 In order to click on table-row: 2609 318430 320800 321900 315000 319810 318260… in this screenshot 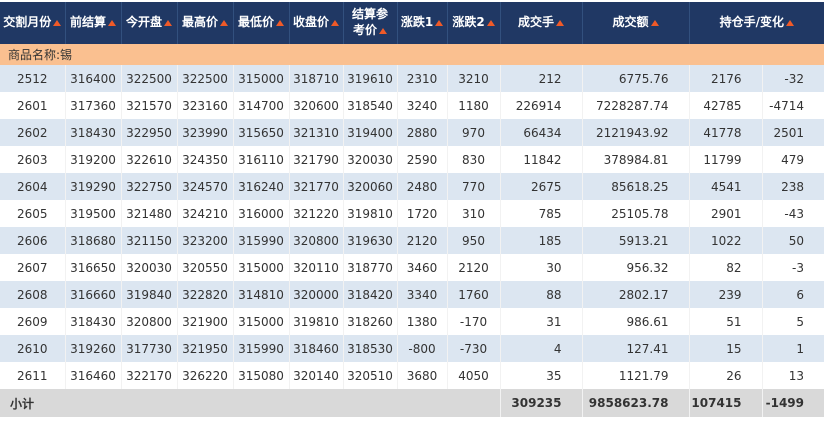, I will do `click(412, 321)`.